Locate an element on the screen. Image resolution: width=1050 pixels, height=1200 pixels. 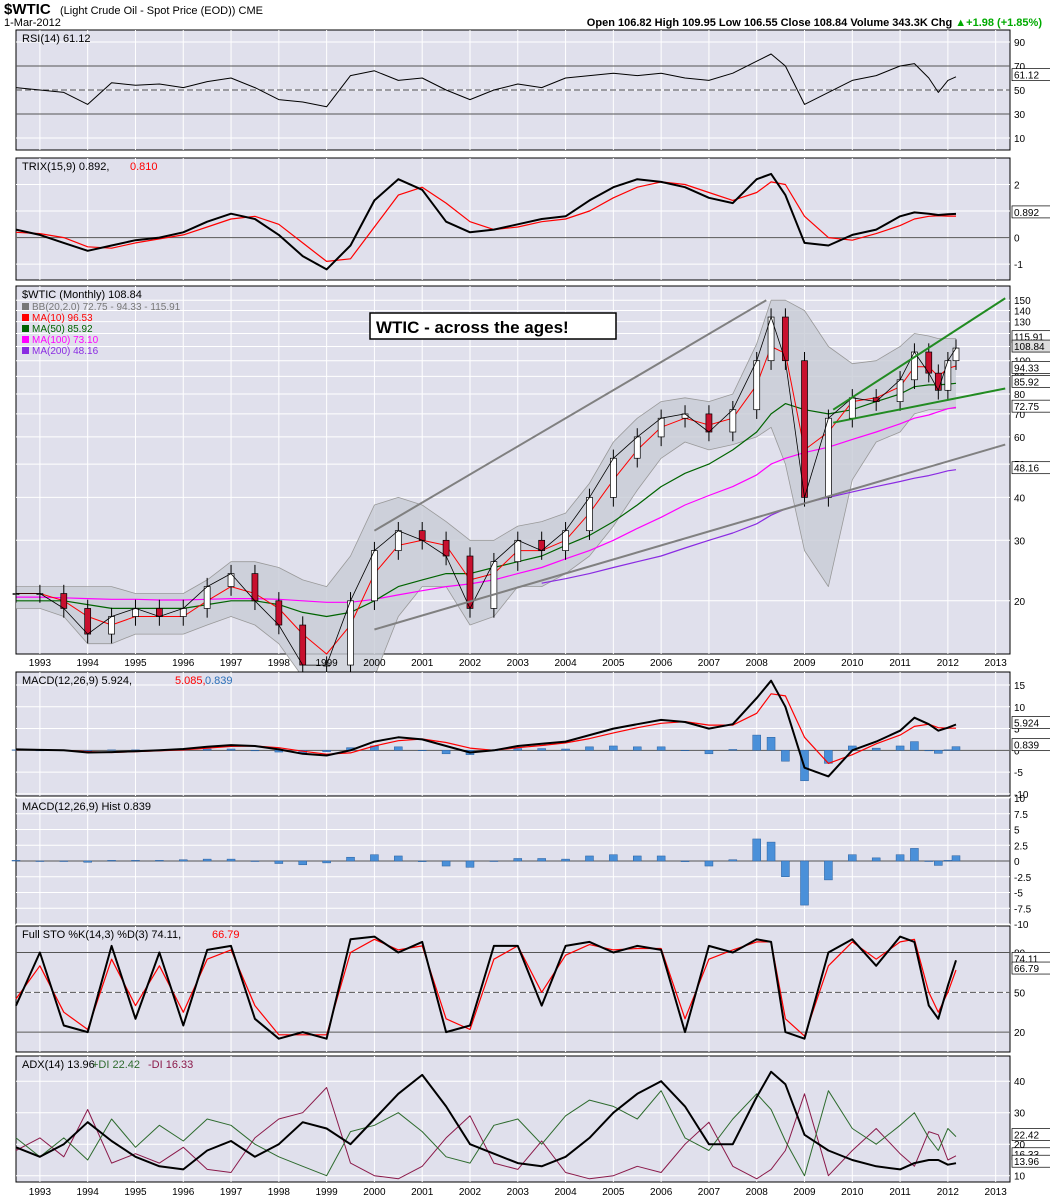
macd-hist-tick-label: -7.5 is located at coordinates (1023, 909).